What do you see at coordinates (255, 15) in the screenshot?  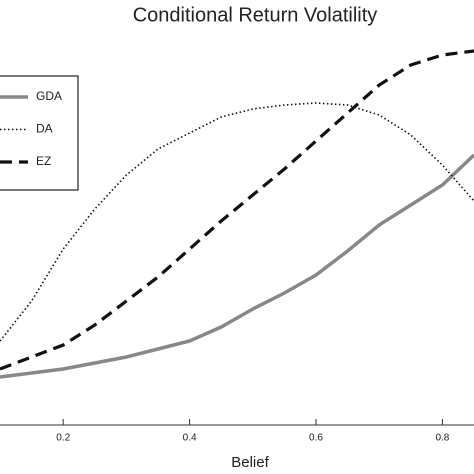 I see `chart-title: Conditional Return Volatility` at bounding box center [255, 15].